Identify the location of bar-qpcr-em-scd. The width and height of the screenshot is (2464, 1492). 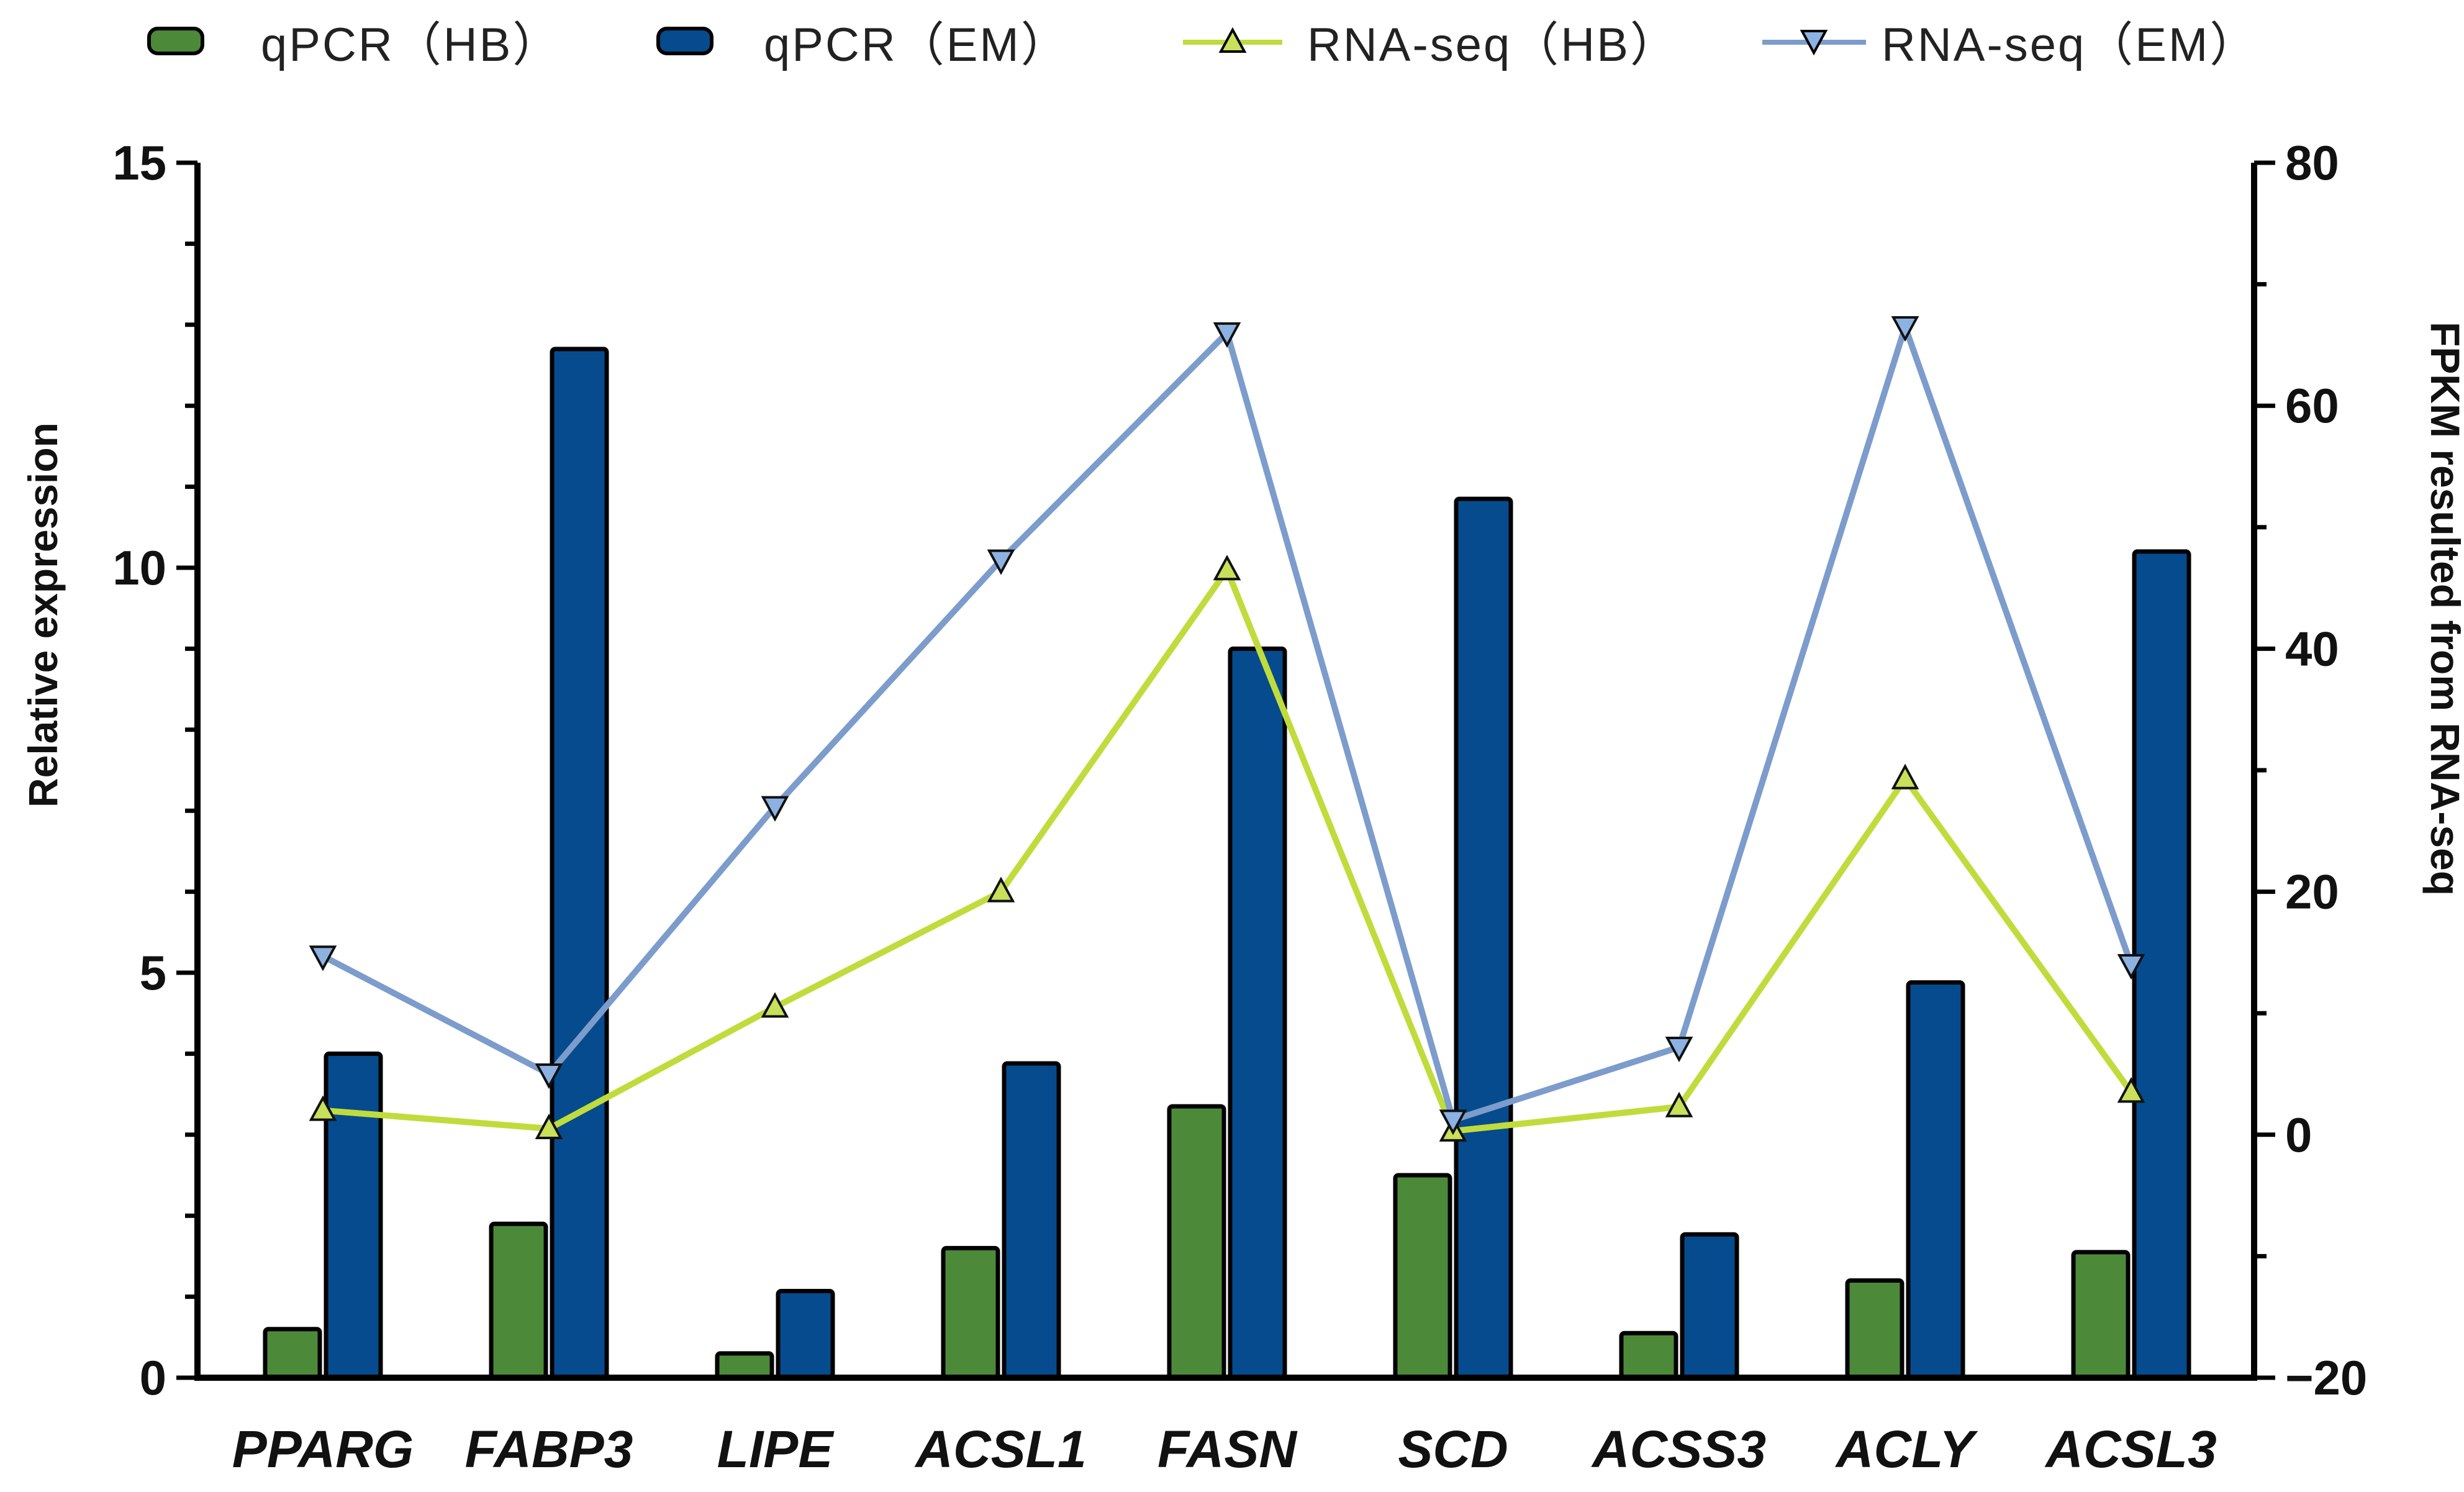
(1484, 938).